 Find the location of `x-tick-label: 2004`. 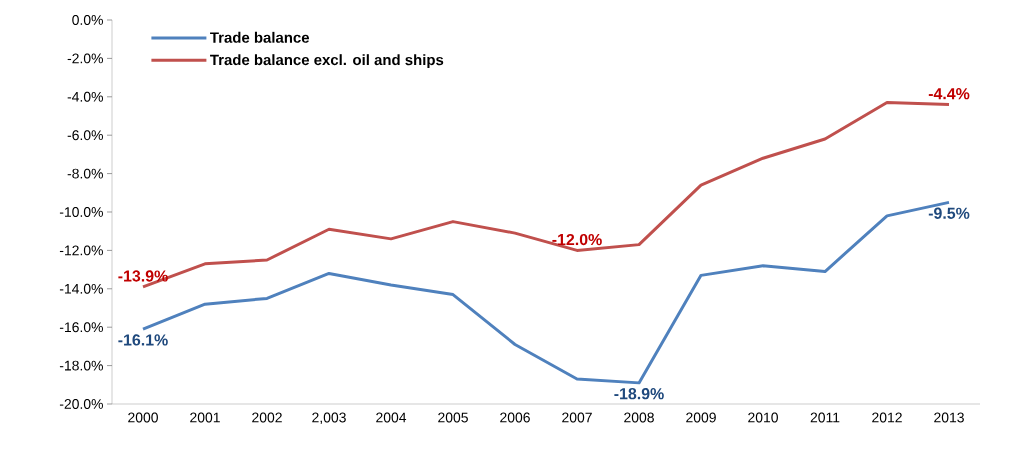

x-tick-label: 2004 is located at coordinates (391, 417).